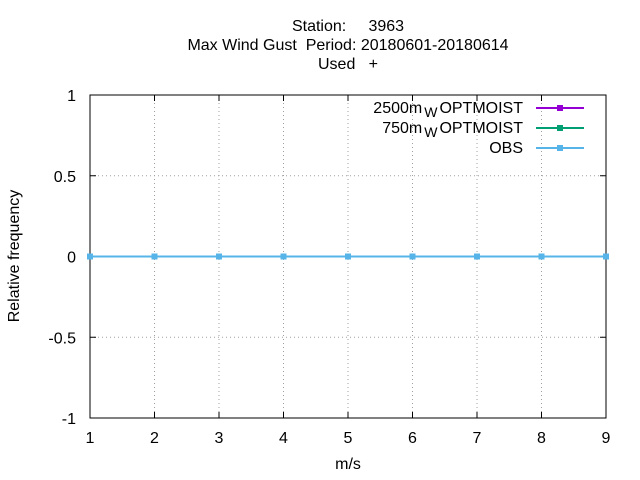 Image resolution: width=640 pixels, height=480 pixels. What do you see at coordinates (154, 438) in the screenshot?
I see `x-tick-label: 2` at bounding box center [154, 438].